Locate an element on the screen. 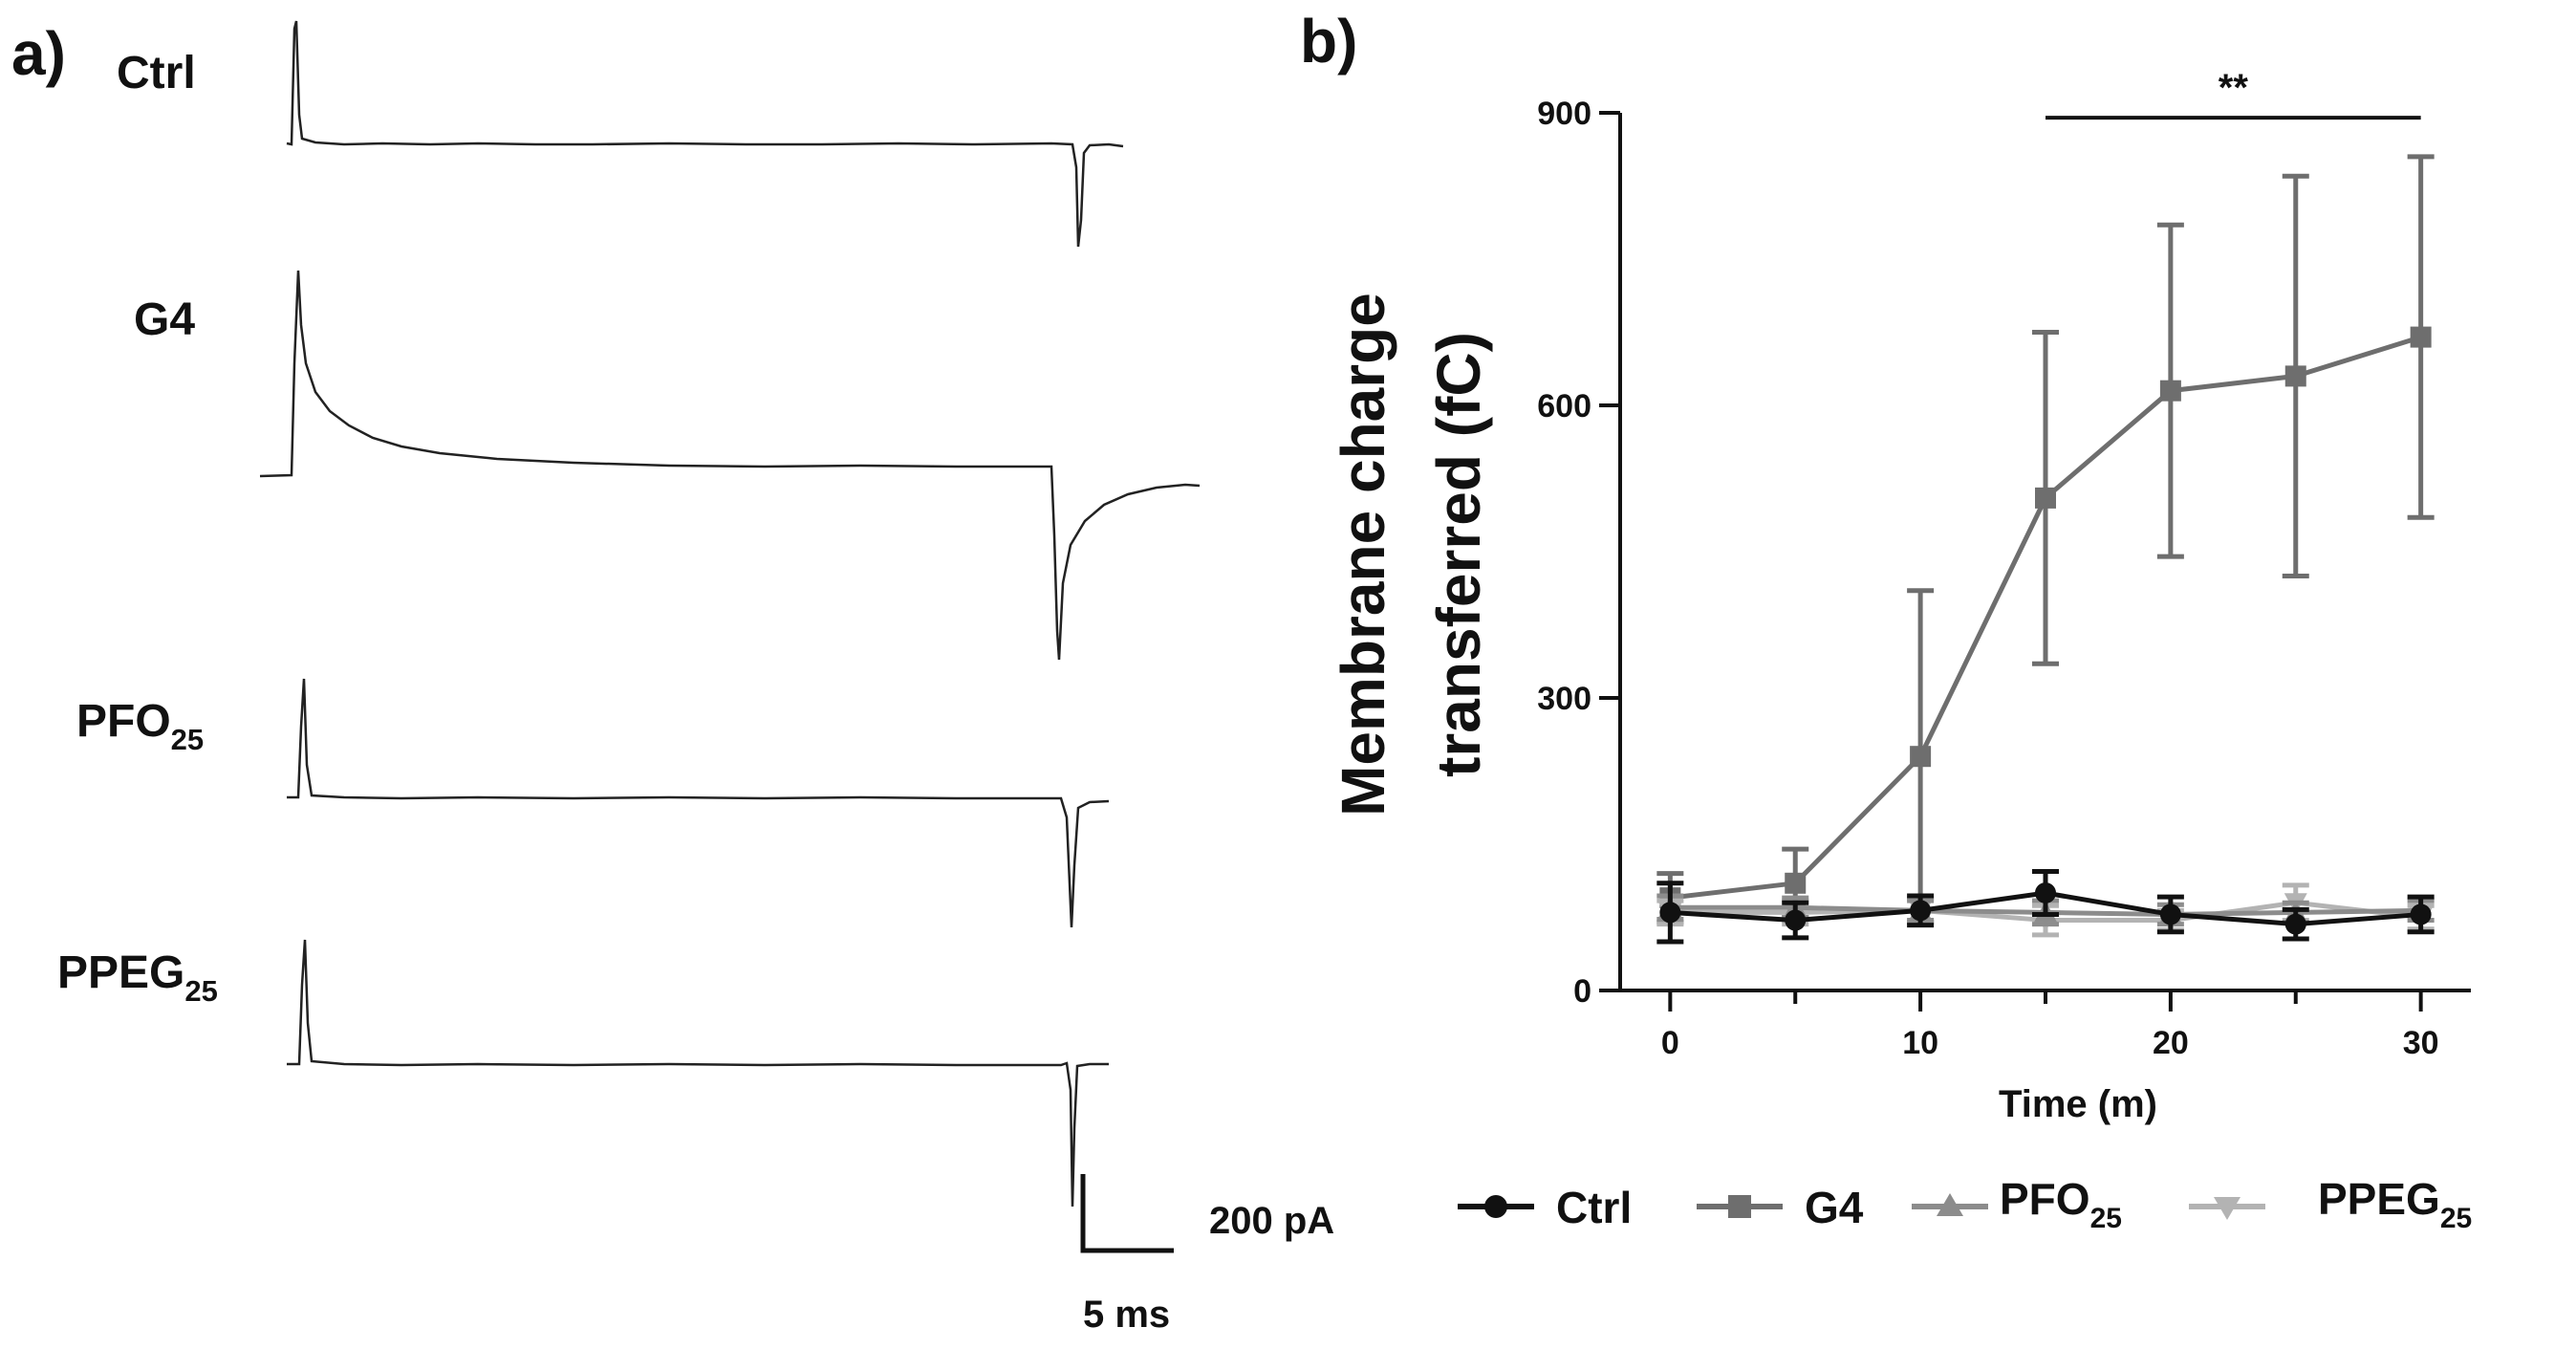 The height and width of the screenshot is (1349, 2576). legend-label-ctrl: Ctrl is located at coordinates (1594, 1207).